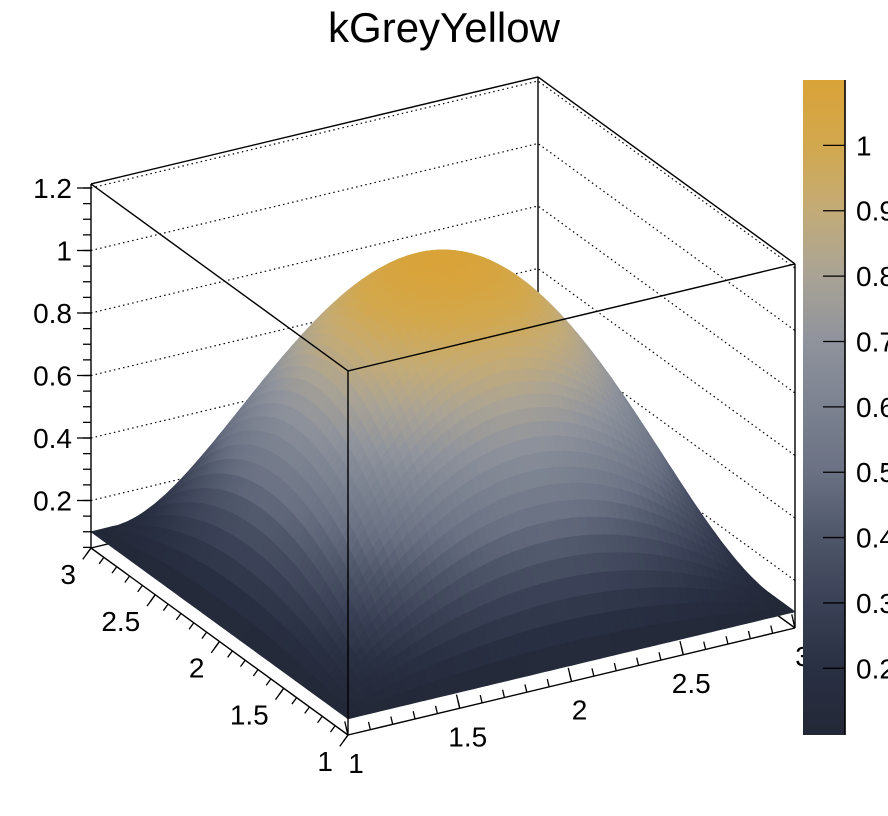 This screenshot has height=816, width=888. I want to click on axis-tick-label: 0.5, so click(872, 472).